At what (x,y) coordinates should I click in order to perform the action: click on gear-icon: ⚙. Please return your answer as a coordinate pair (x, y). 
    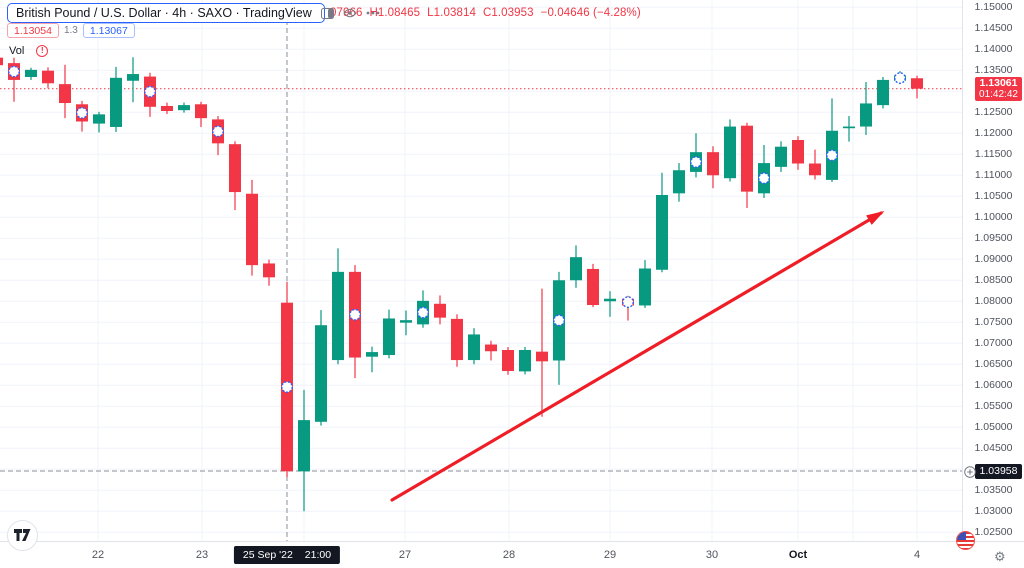
    Looking at the image, I should click on (1000, 557).